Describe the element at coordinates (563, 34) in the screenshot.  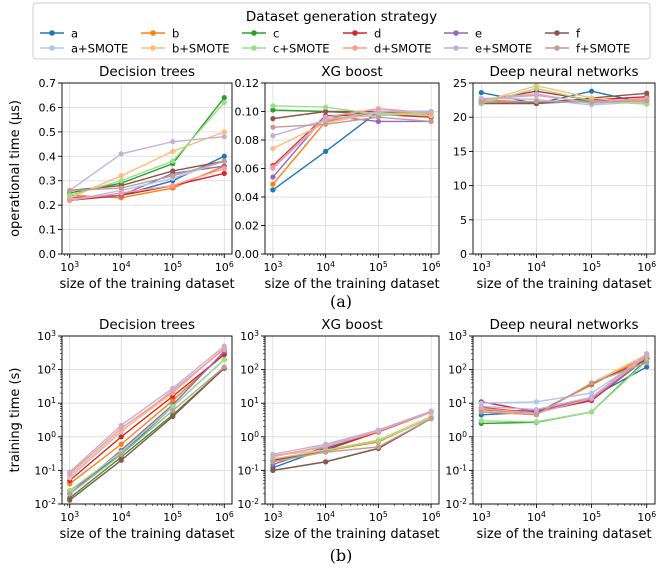
I see `legend-entry: f` at that location.